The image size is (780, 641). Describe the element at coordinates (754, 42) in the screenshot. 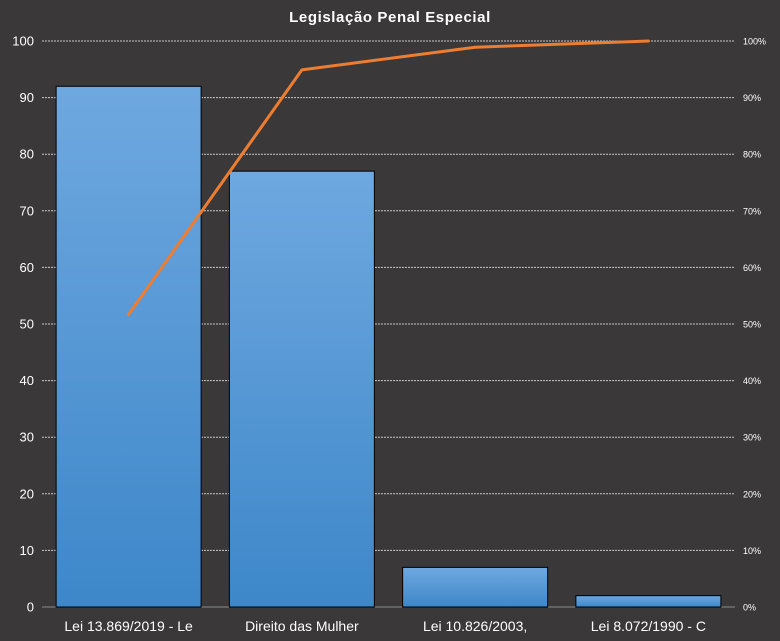

I see `y2-tick-label: 100%` at that location.